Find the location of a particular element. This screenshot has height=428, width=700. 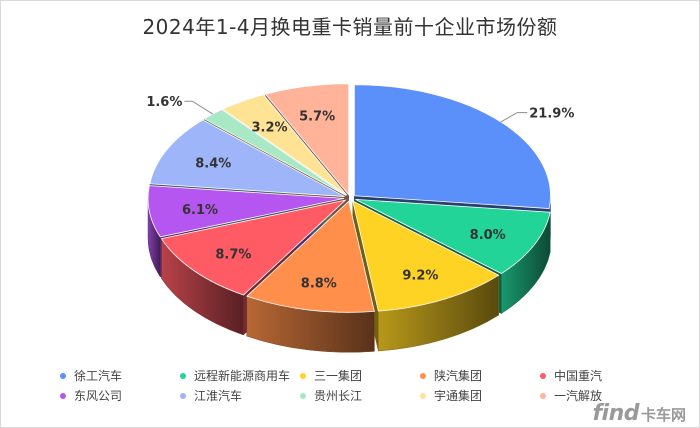

legend-label: 中国重汽 is located at coordinates (578, 376).